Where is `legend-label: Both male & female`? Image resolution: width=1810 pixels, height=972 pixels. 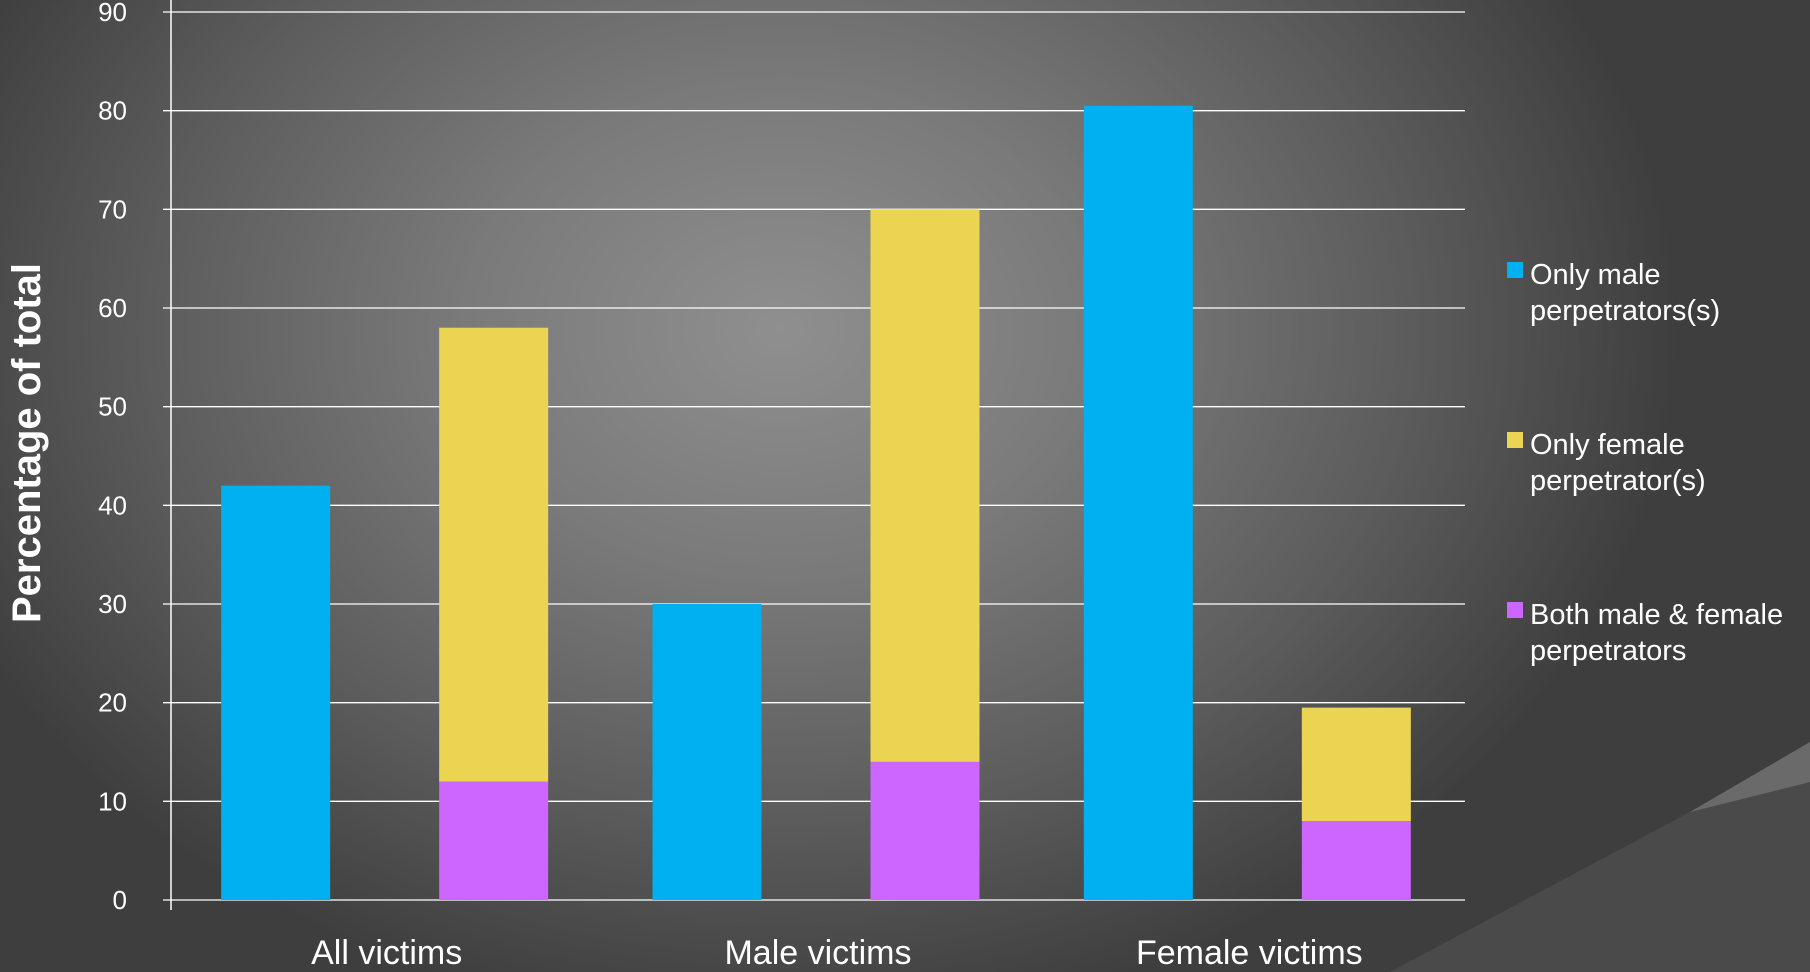 legend-label: Both male & female is located at coordinates (1656, 615).